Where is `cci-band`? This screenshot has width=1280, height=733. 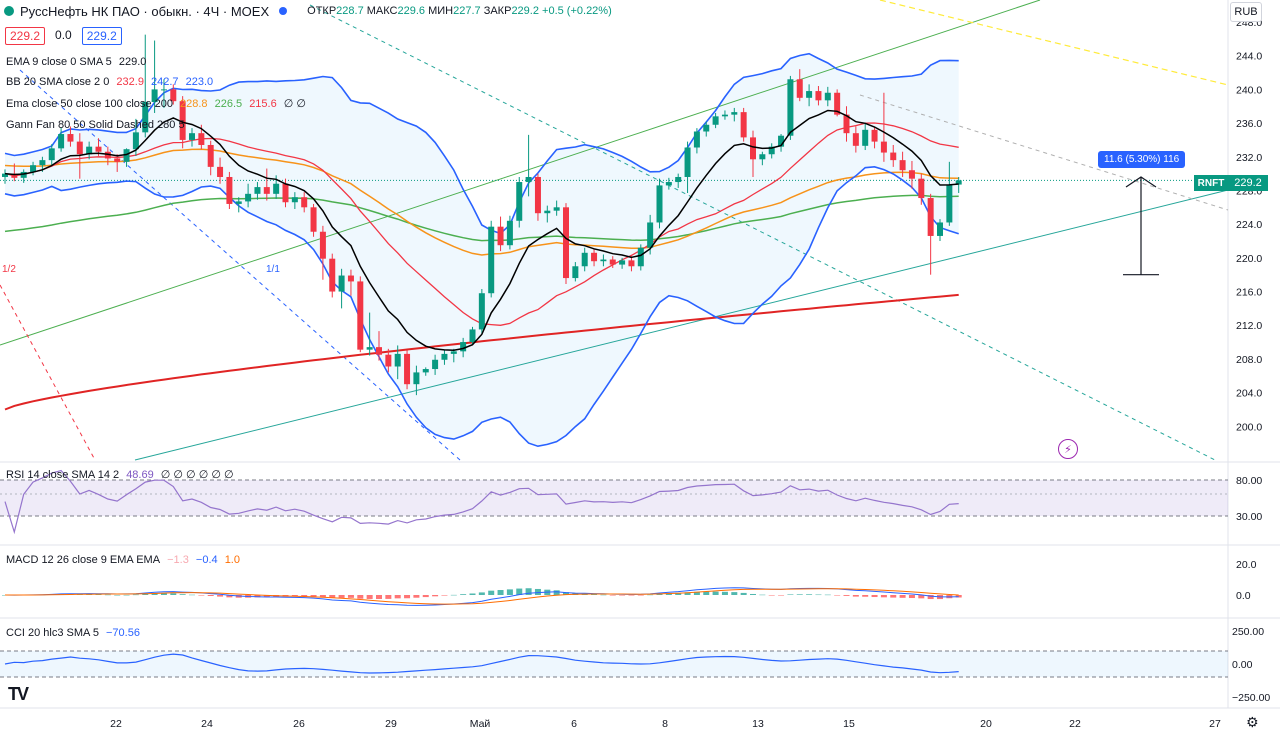 cci-band is located at coordinates (614, 664).